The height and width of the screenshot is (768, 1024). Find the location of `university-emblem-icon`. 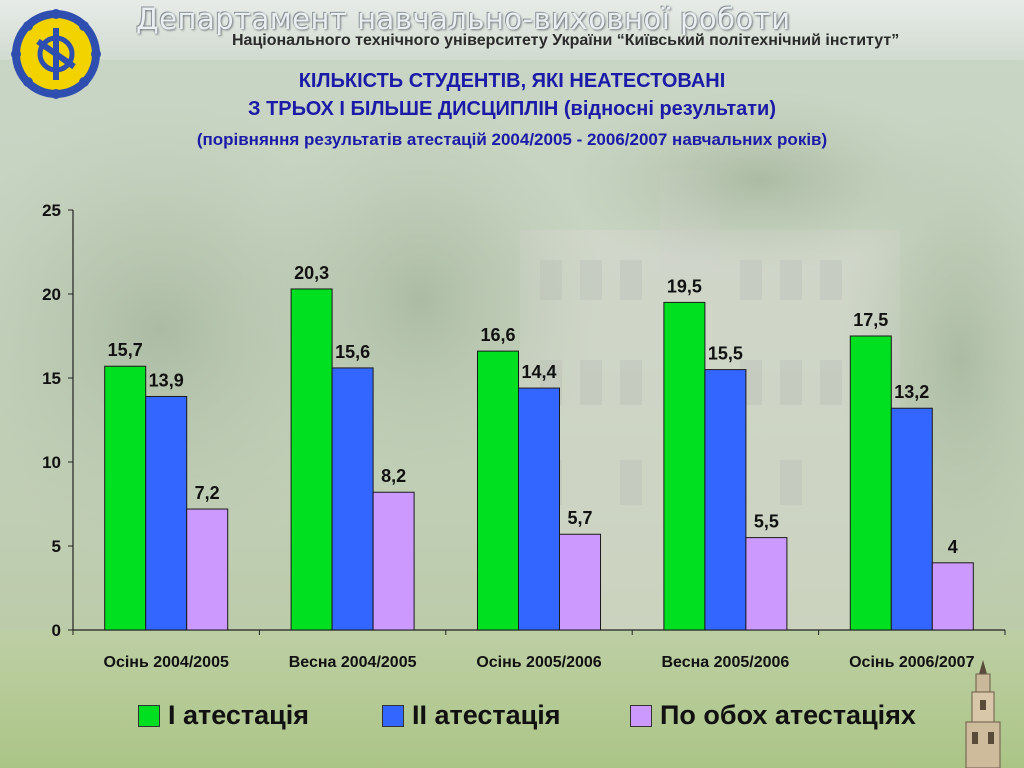

university-emblem-icon is located at coordinates (56, 54).